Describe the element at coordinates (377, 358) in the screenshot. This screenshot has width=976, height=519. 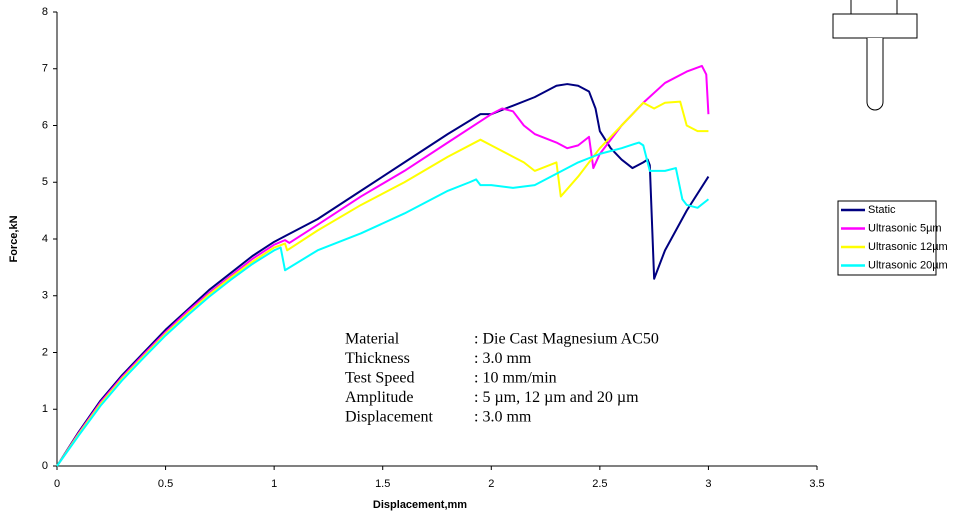
I see `annotation-label: Thickness` at that location.